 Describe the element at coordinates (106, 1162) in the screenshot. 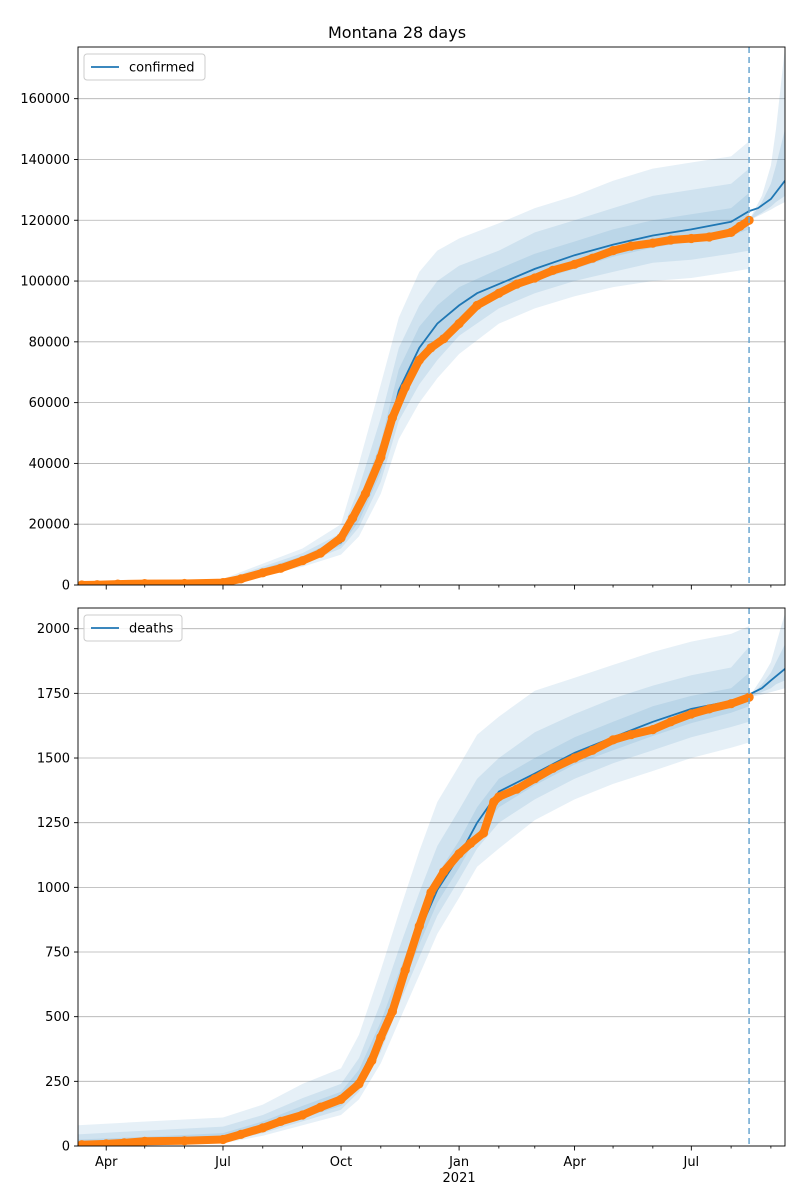

I see `xtick-label-0: Apr` at that location.